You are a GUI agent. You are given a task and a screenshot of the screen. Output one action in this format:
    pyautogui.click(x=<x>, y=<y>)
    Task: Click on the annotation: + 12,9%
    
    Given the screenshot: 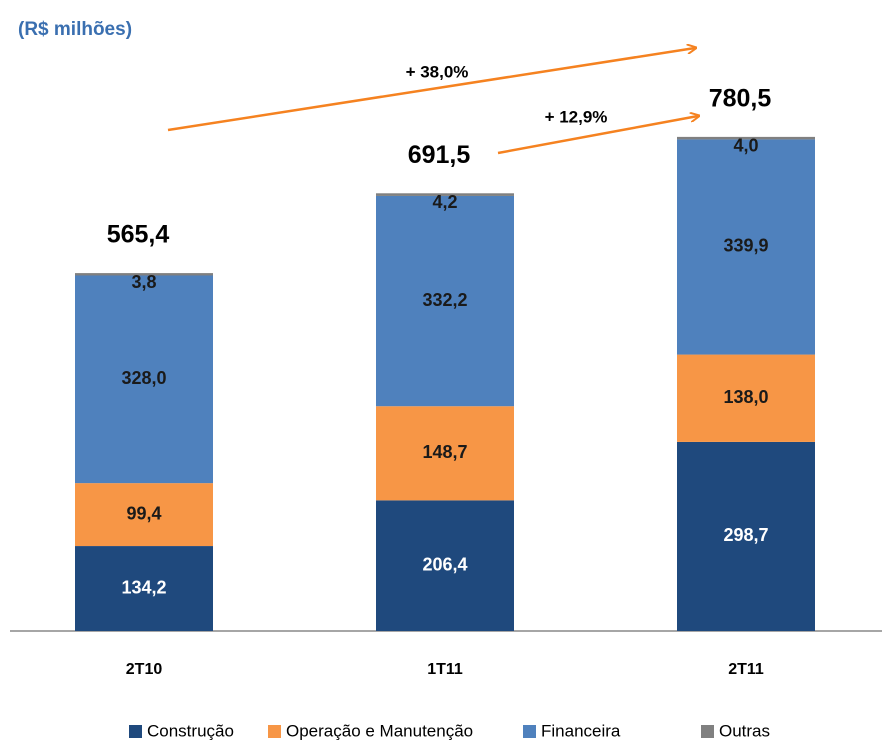 What is the action you would take?
    pyautogui.click(x=576, y=116)
    